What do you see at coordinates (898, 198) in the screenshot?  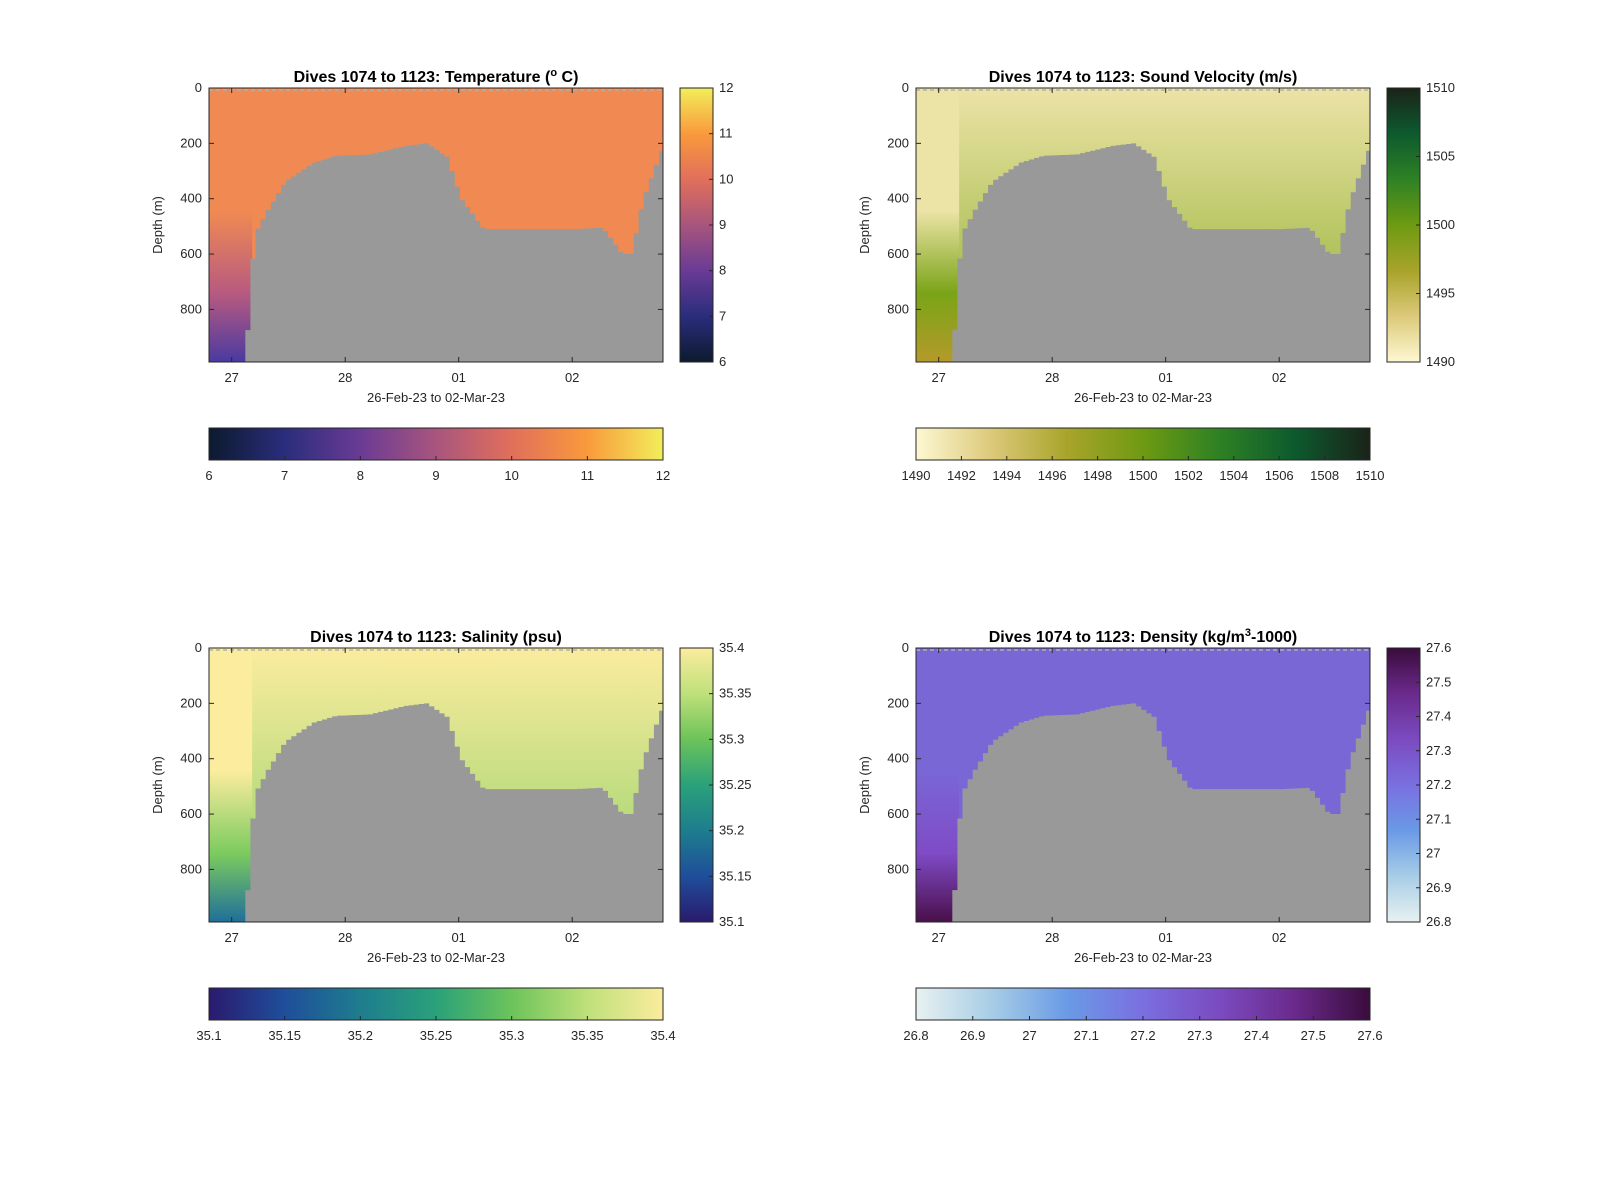 I see `y-tick-label: 400` at bounding box center [898, 198].